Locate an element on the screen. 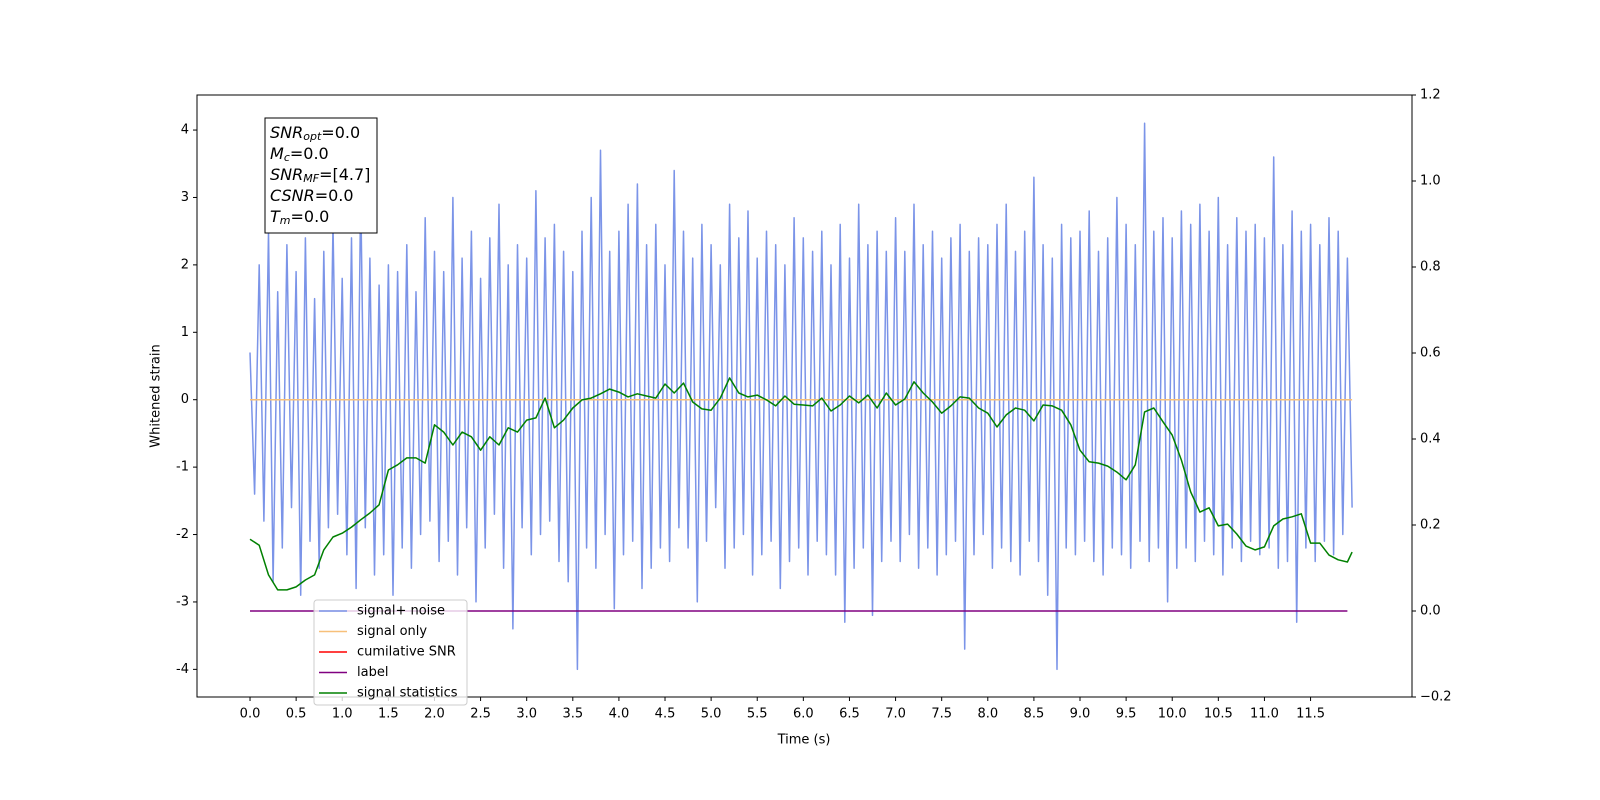 This screenshot has height=800, width=1600. x-tick-label: 7.0 is located at coordinates (895, 714).